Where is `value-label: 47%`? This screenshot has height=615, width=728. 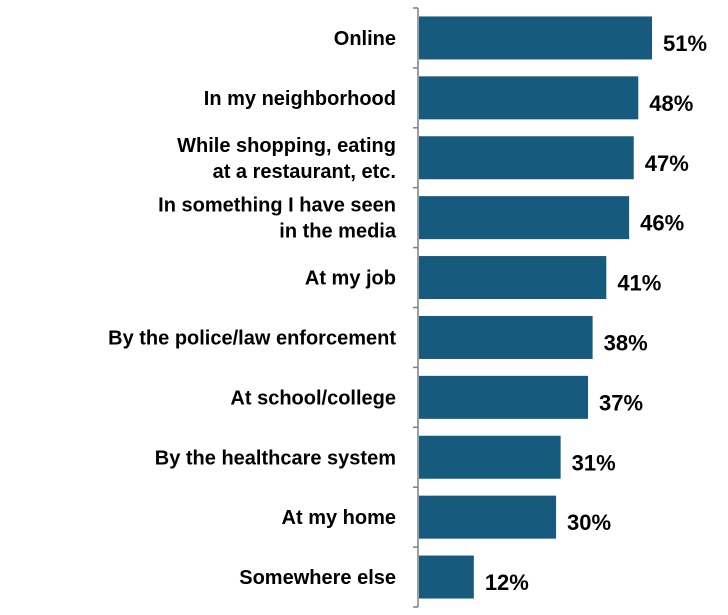
value-label: 47% is located at coordinates (667, 163).